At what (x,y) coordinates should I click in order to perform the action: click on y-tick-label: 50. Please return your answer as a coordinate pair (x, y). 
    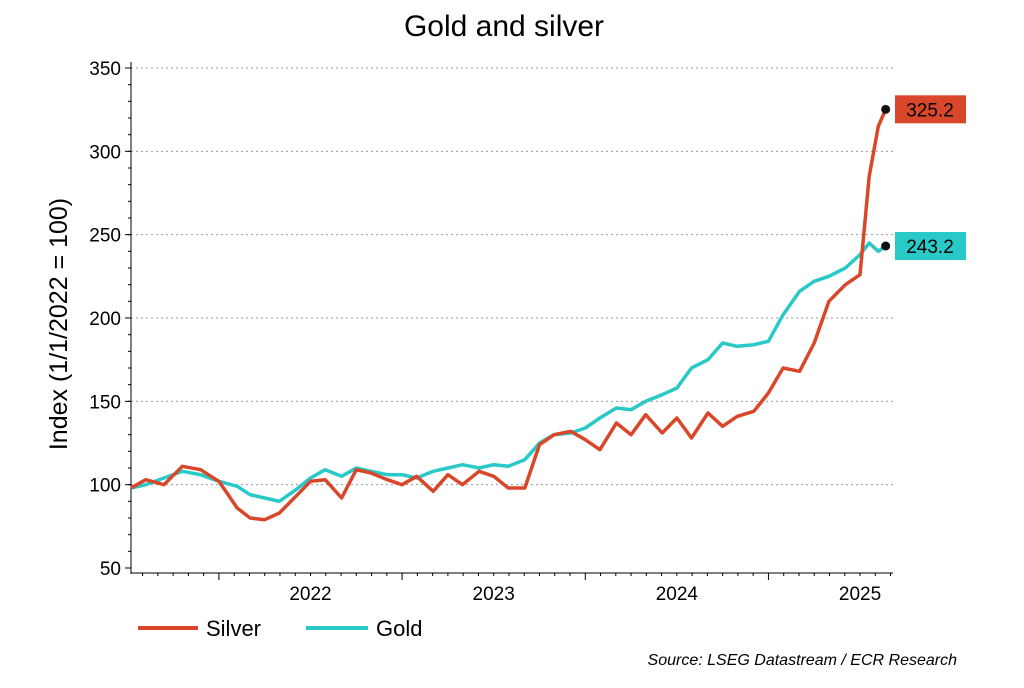
    Looking at the image, I should click on (110, 569).